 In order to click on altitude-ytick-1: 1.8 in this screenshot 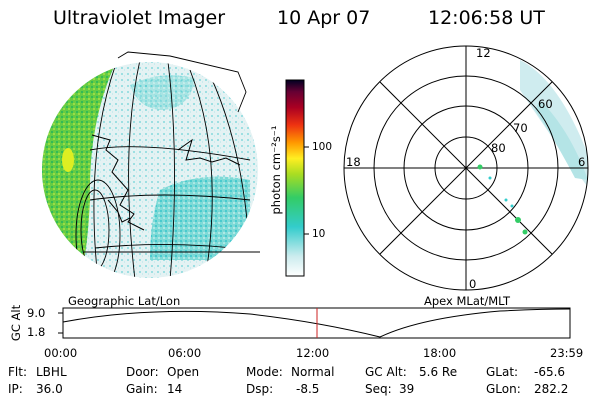, I will do `click(36, 332)`.